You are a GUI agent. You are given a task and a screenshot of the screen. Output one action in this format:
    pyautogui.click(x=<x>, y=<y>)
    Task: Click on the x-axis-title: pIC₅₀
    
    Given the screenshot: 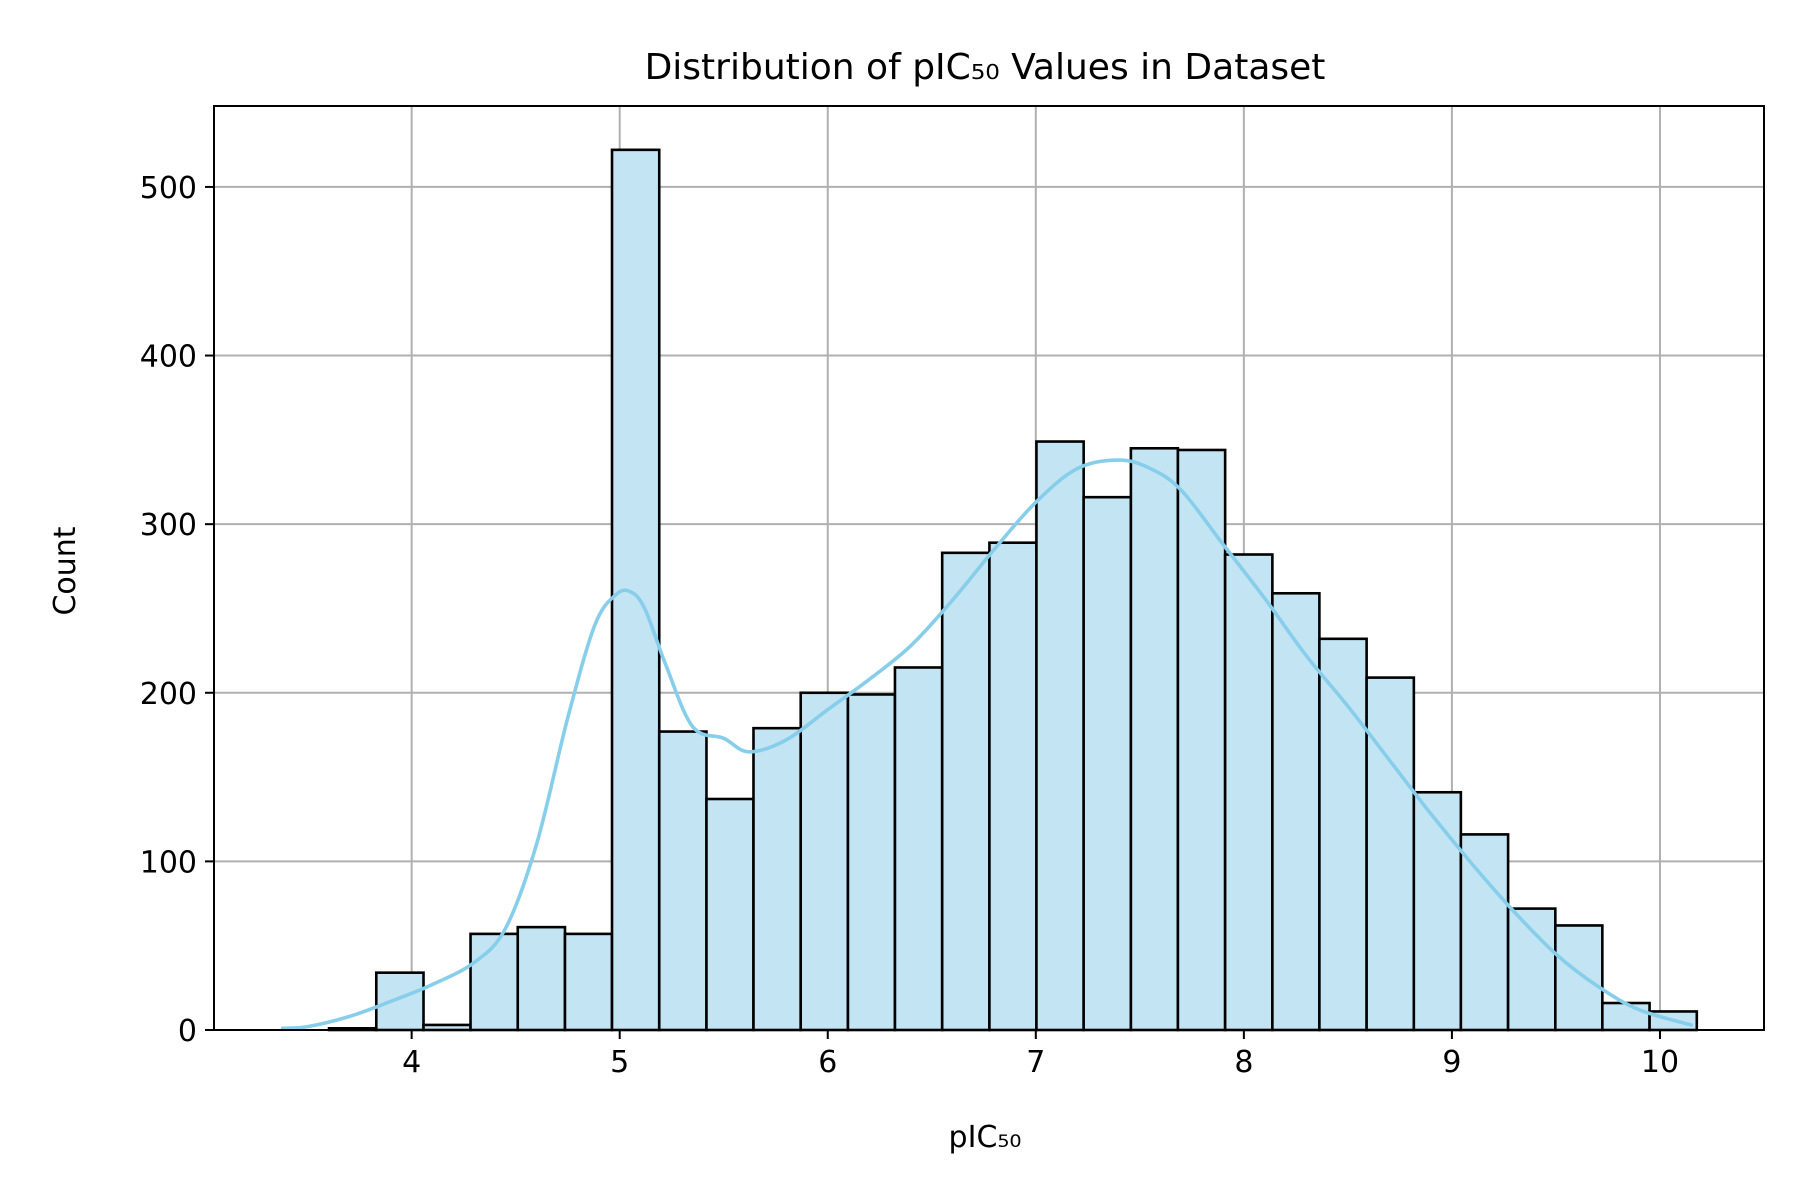 What is the action you would take?
    pyautogui.click(x=985, y=1137)
    